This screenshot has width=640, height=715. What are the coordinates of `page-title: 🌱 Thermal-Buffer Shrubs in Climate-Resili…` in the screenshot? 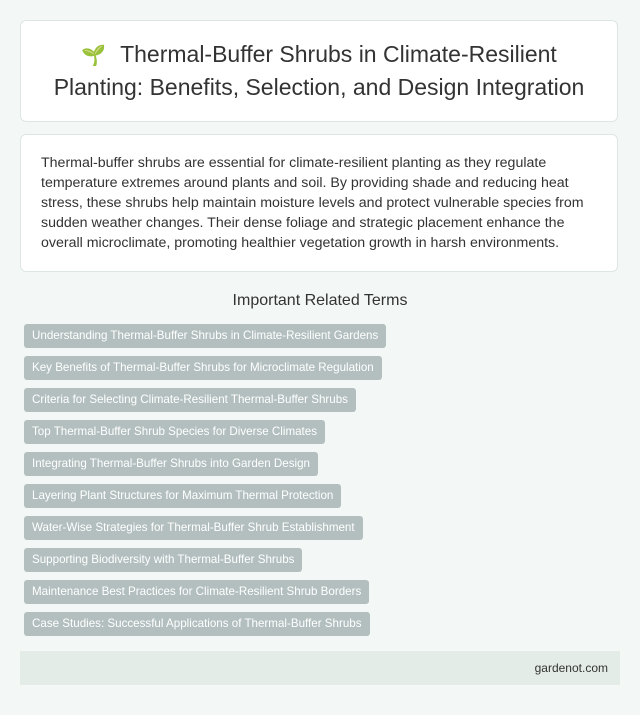 It's located at (319, 71).